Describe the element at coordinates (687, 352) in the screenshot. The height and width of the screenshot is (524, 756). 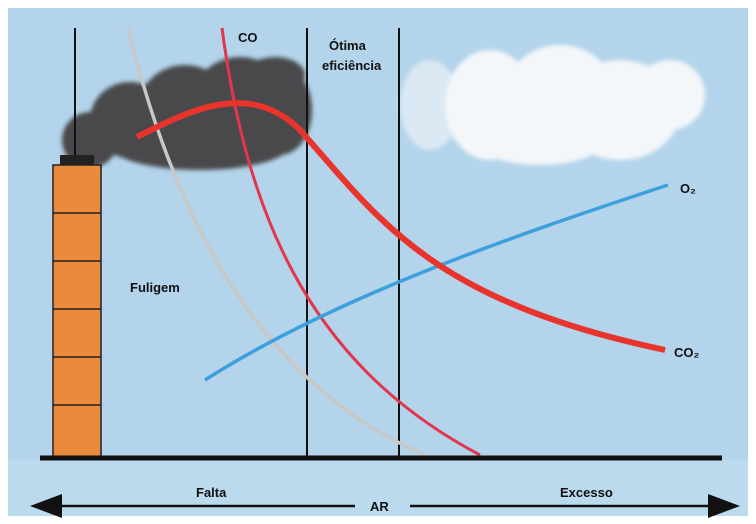
I see `co2-label: CO₂` at that location.